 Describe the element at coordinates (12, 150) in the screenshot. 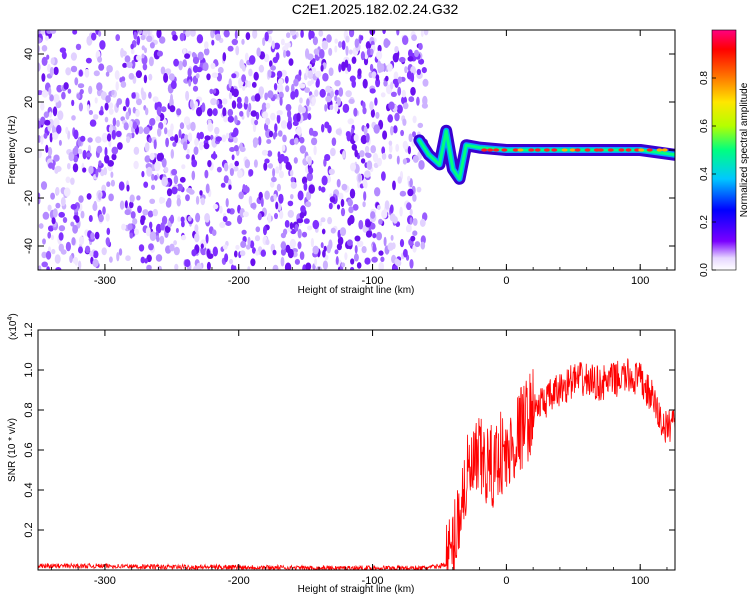

I see `spectrogram-y-axis-label: Frequency (Hz)` at that location.